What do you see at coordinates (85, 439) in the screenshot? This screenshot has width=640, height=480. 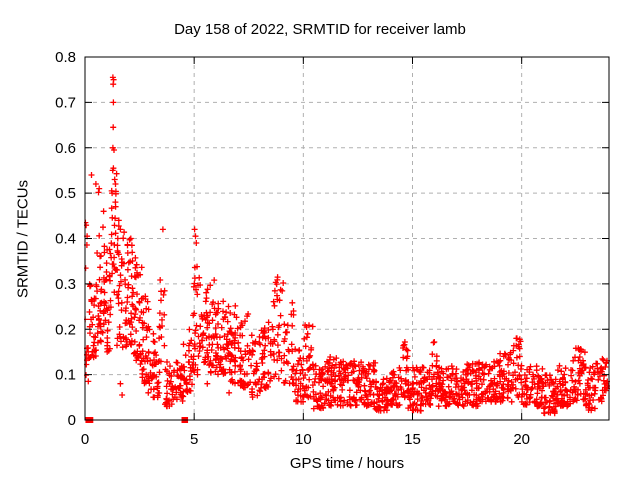 I see `x-tick-label: 0` at bounding box center [85, 439].